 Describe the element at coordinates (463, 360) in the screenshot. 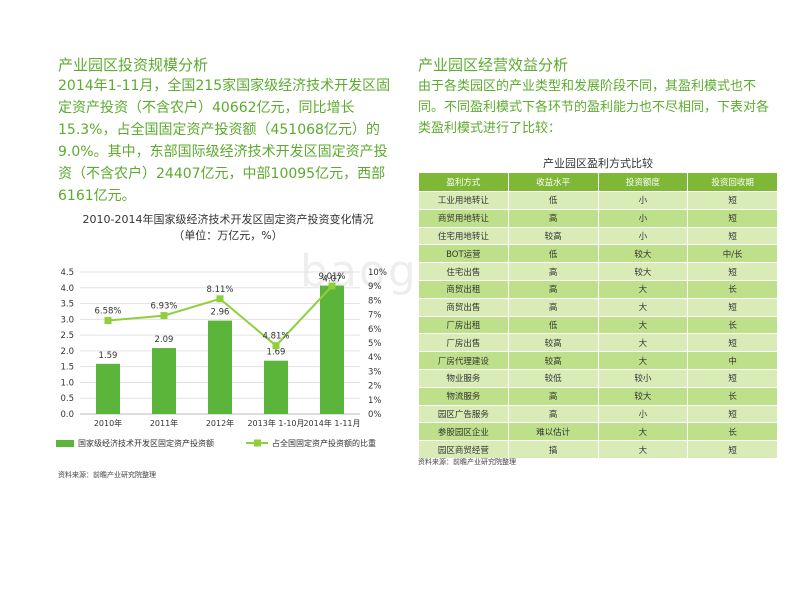

I see `table-cell: 厂房代理建设` at that location.